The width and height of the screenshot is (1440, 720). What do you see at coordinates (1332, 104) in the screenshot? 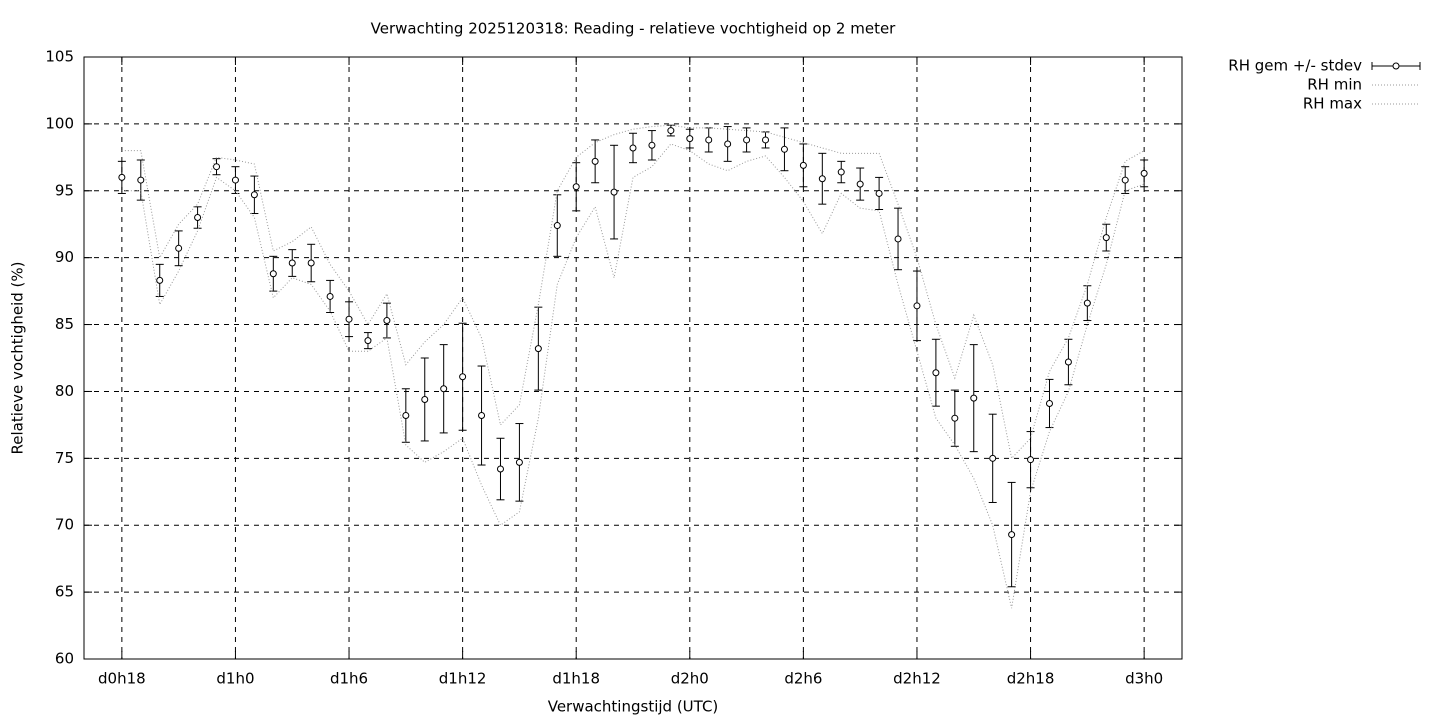
I see `legend-label: RH max` at bounding box center [1332, 104].